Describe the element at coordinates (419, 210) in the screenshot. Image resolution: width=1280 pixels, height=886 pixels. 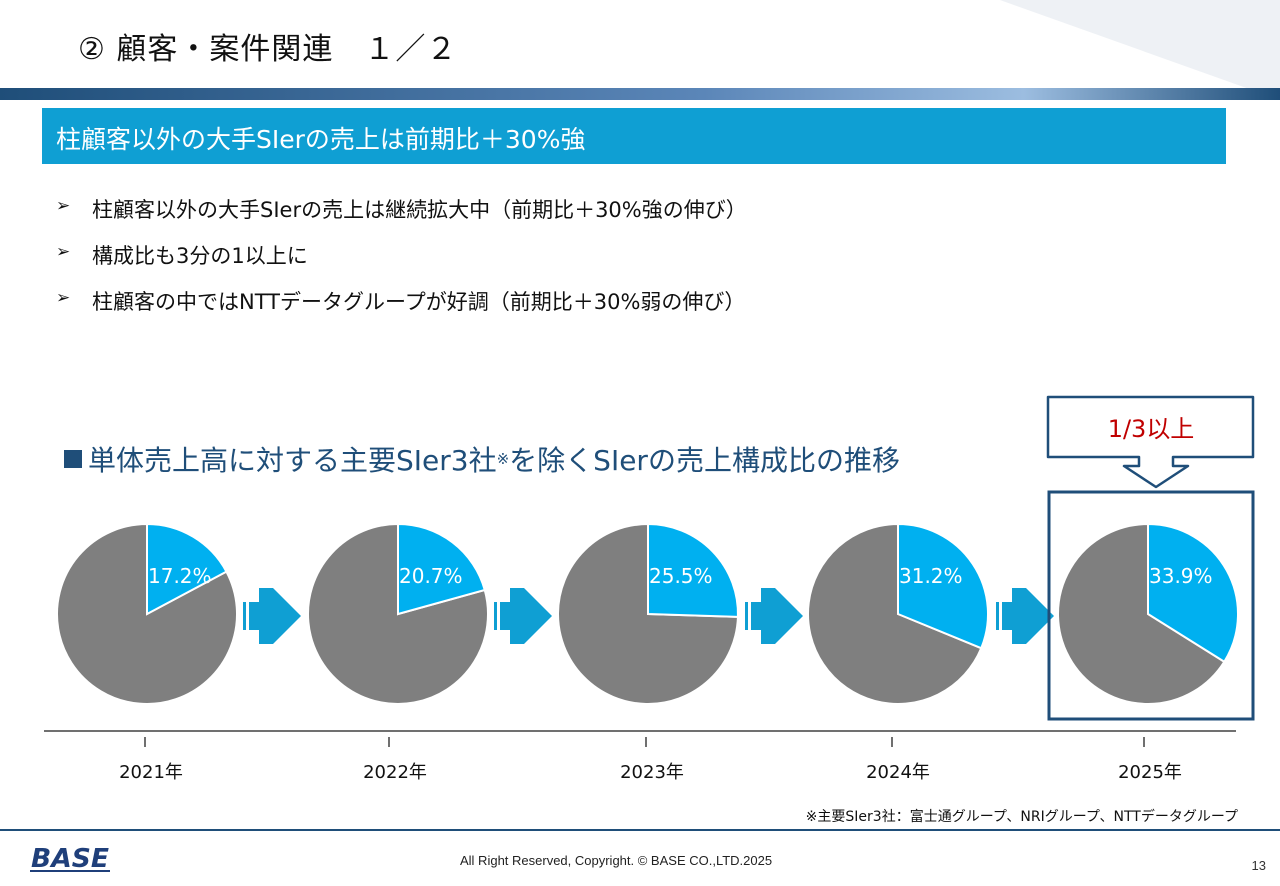
I see `bullet-text: 柱顧客以外の大手SIerの売上は継続拡大中（前期比＋30%強の伸び）` at that location.